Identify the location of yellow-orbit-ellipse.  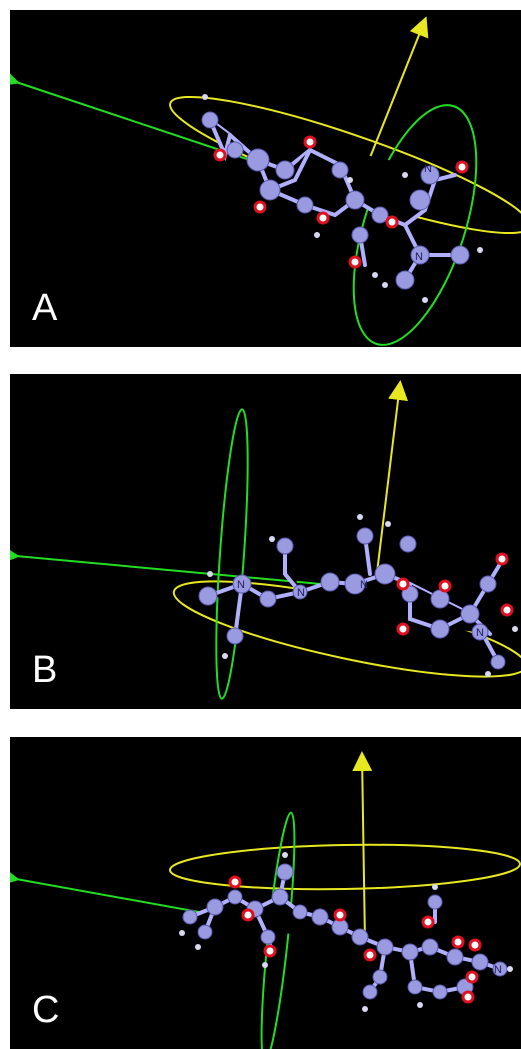
(345, 867).